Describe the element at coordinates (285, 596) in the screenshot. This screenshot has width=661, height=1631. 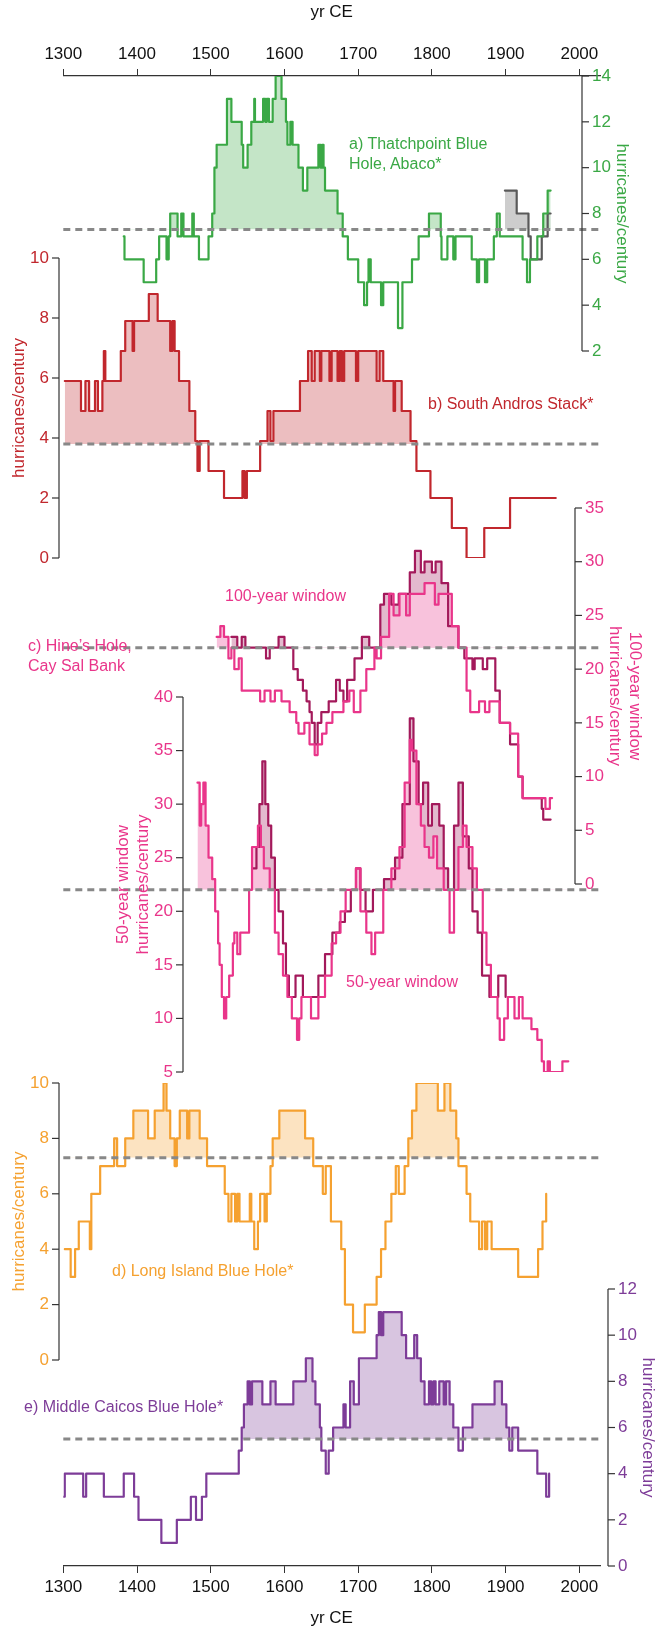
I see `annotation: 100-year window` at that location.